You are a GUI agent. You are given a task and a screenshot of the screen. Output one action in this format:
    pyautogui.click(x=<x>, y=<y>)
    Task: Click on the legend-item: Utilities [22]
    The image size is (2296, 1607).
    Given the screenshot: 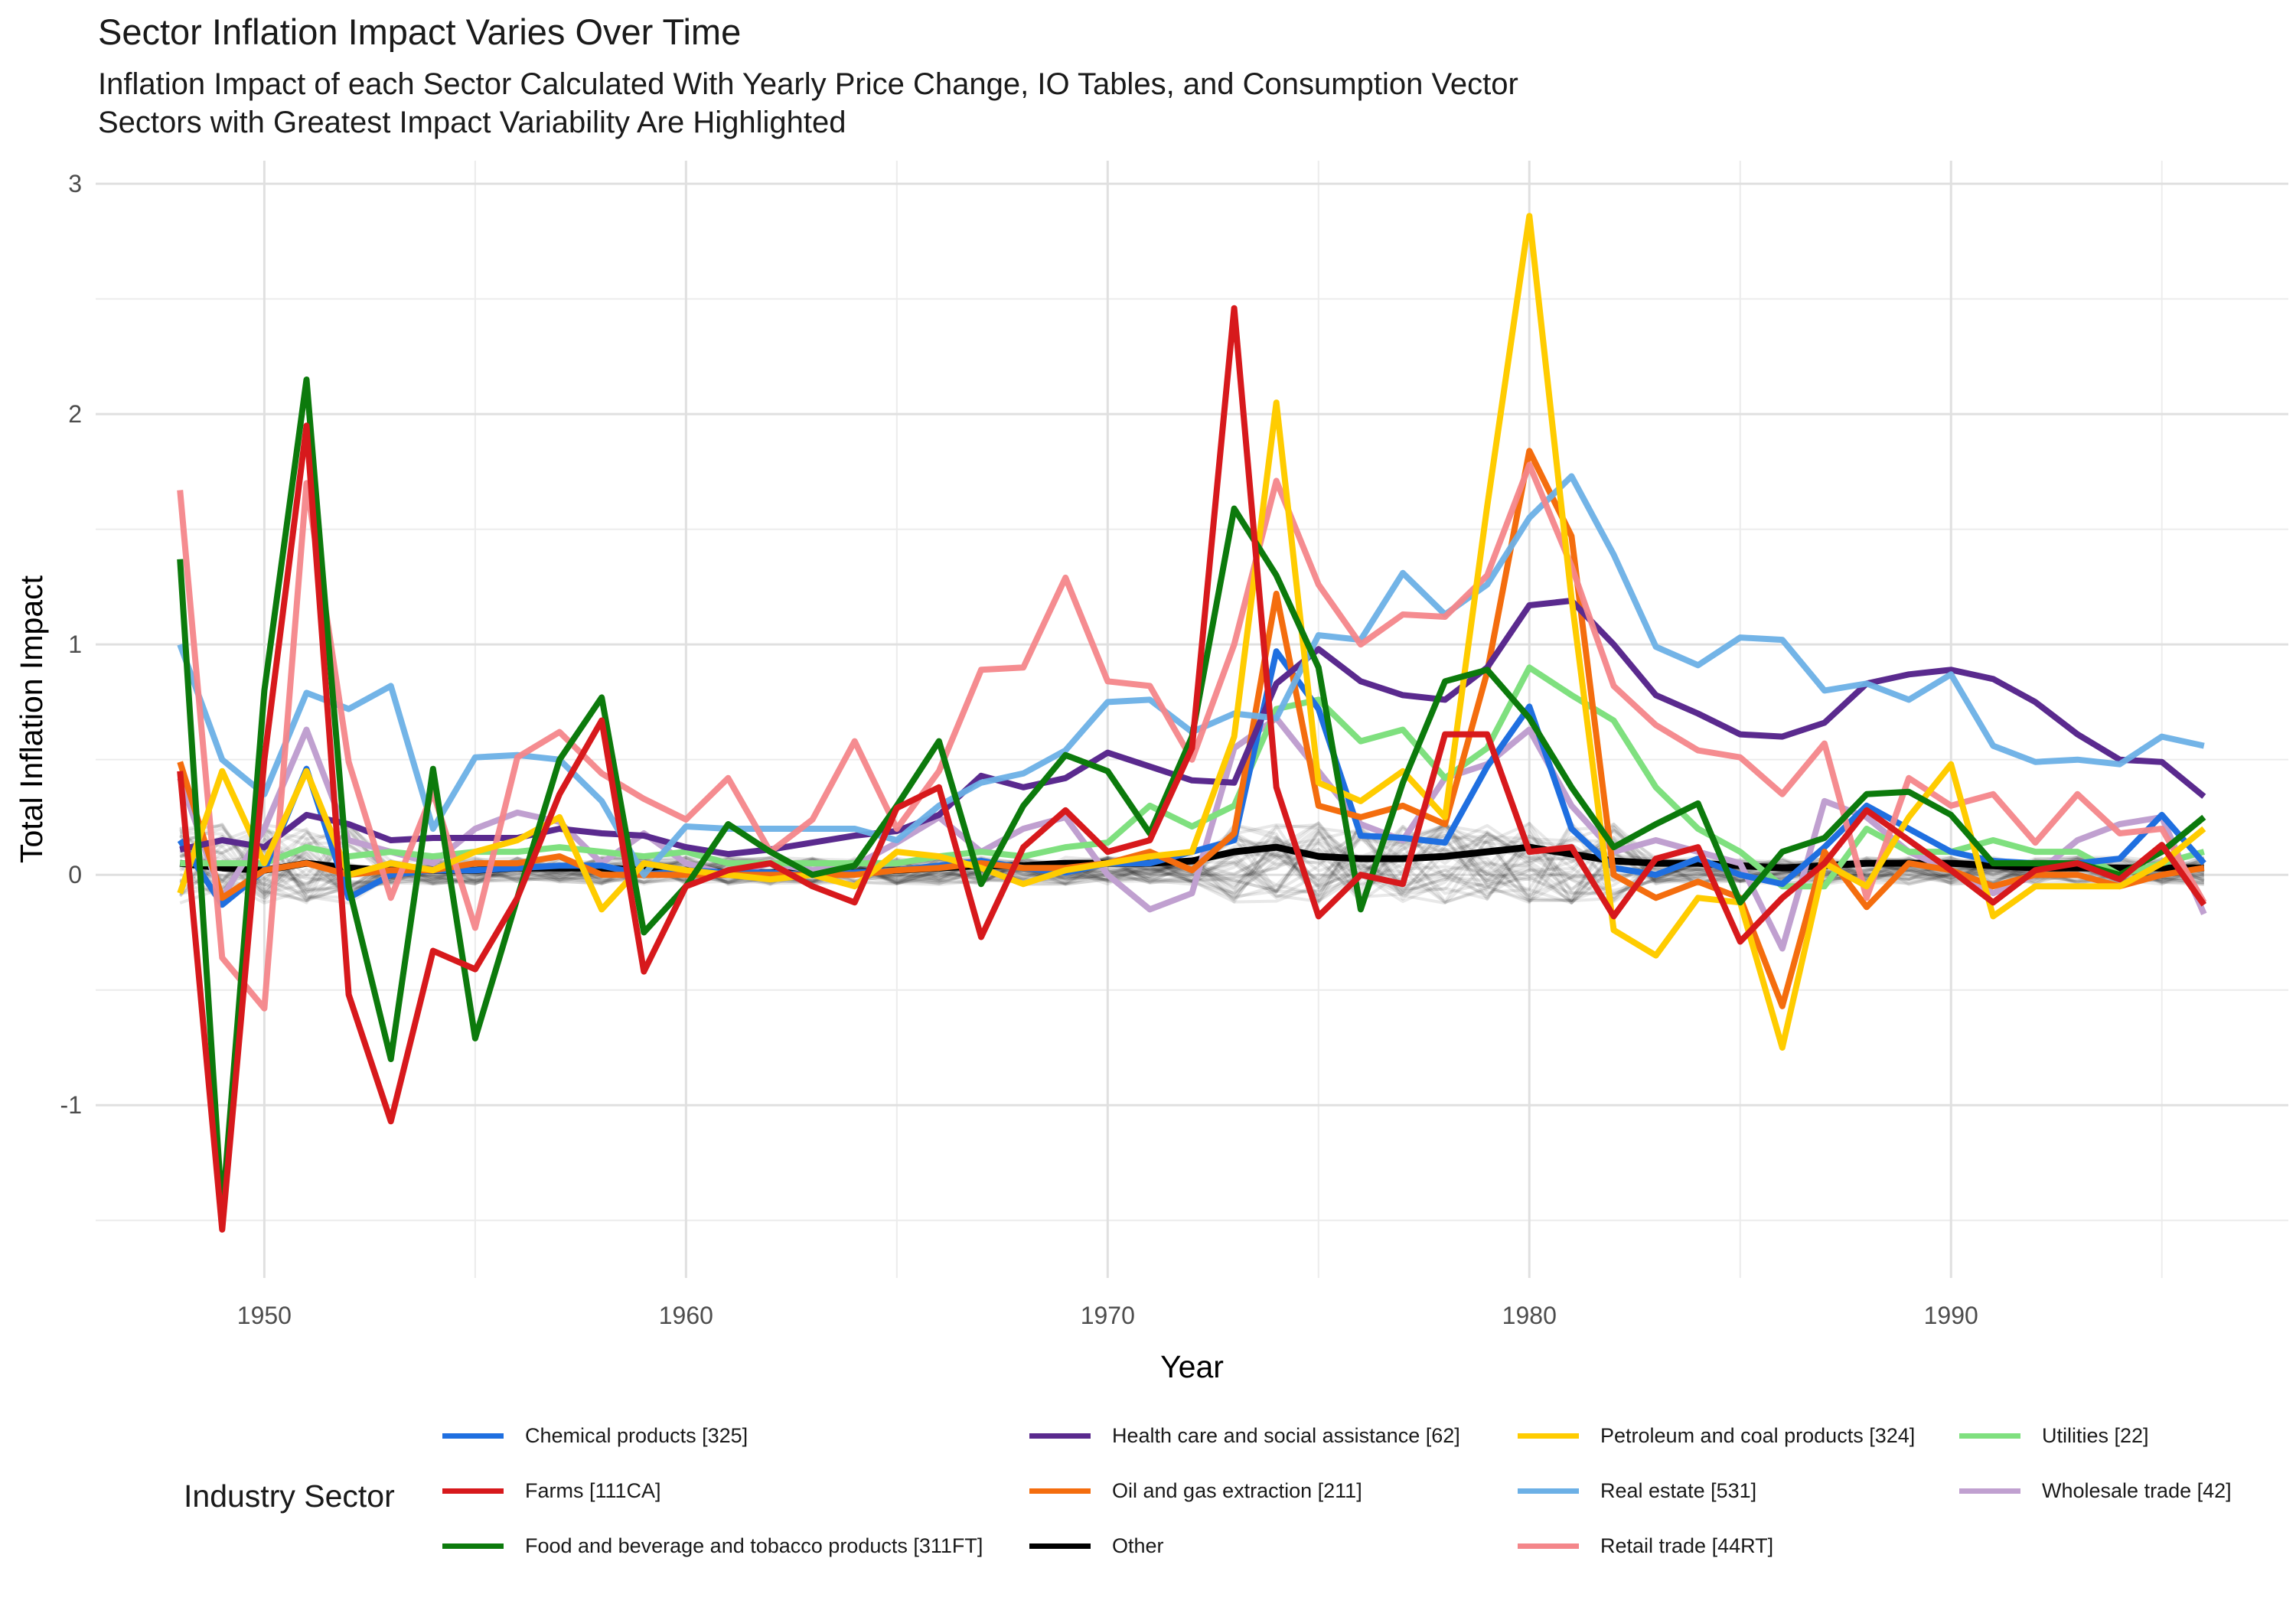 What is the action you would take?
    pyautogui.click(x=2054, y=1435)
    